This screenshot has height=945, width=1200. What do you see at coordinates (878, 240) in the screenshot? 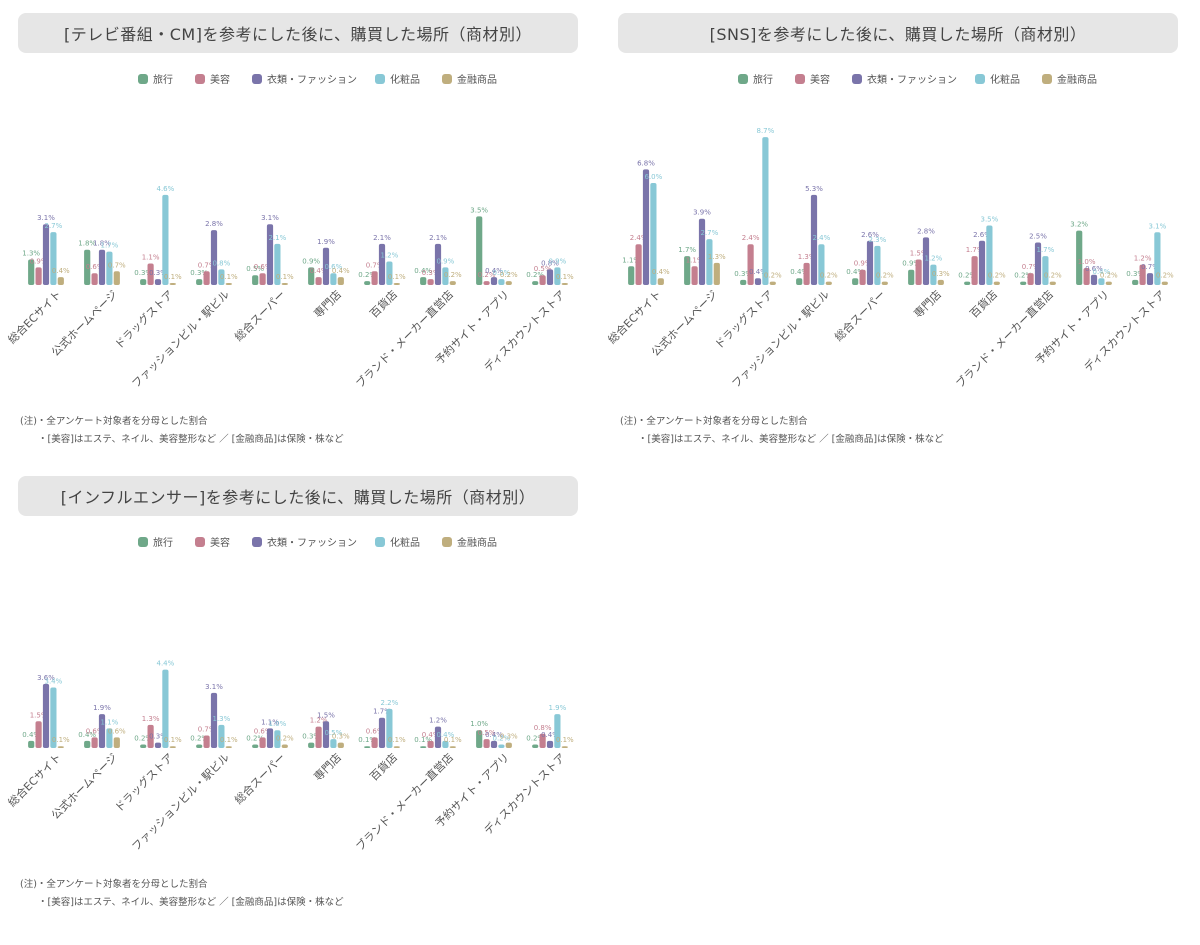
I see `data-label: 2.3%` at bounding box center [878, 240].